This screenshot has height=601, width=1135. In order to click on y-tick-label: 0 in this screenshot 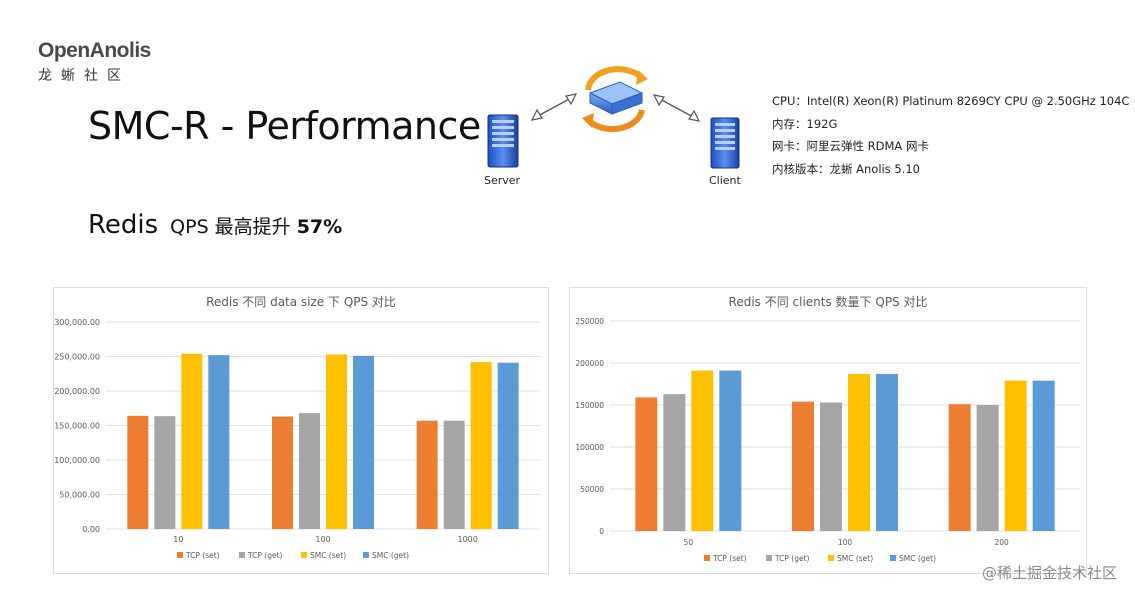, I will do `click(601, 531)`.